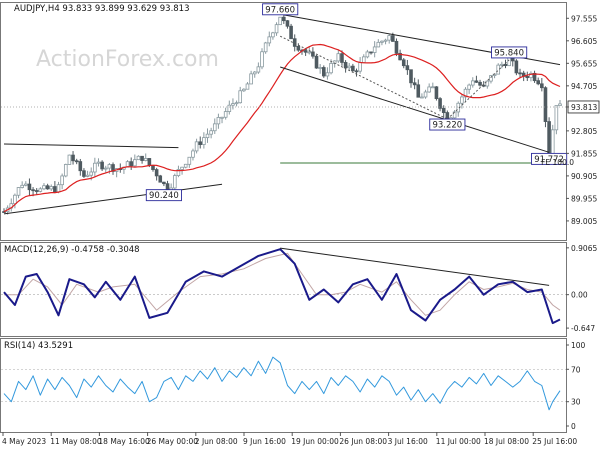  Describe the element at coordinates (509, 53) in the screenshot. I see `price-annotation-label: 95.840` at that location.